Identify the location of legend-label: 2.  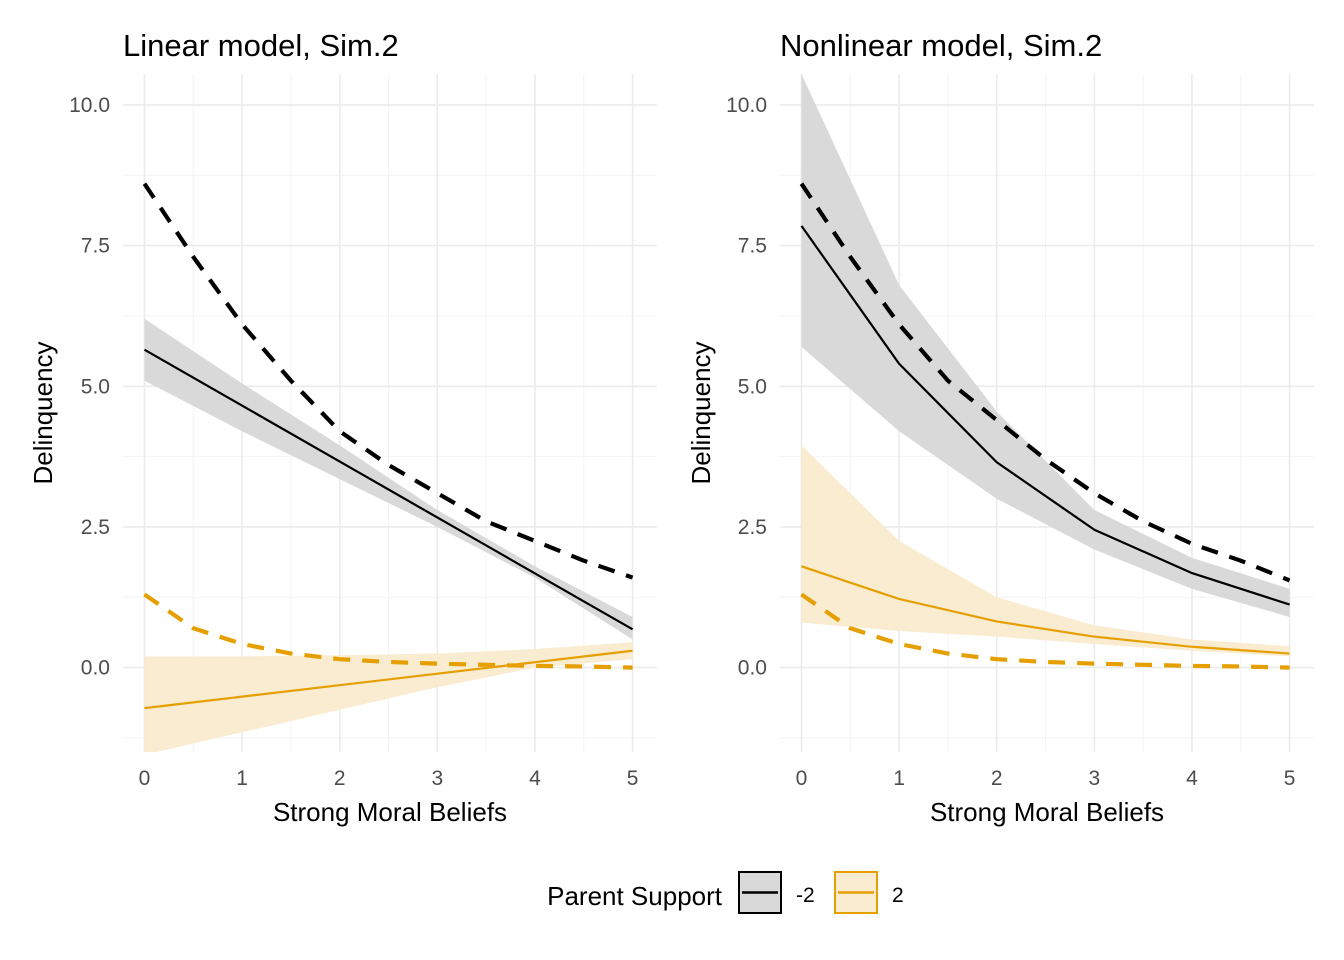
(898, 895).